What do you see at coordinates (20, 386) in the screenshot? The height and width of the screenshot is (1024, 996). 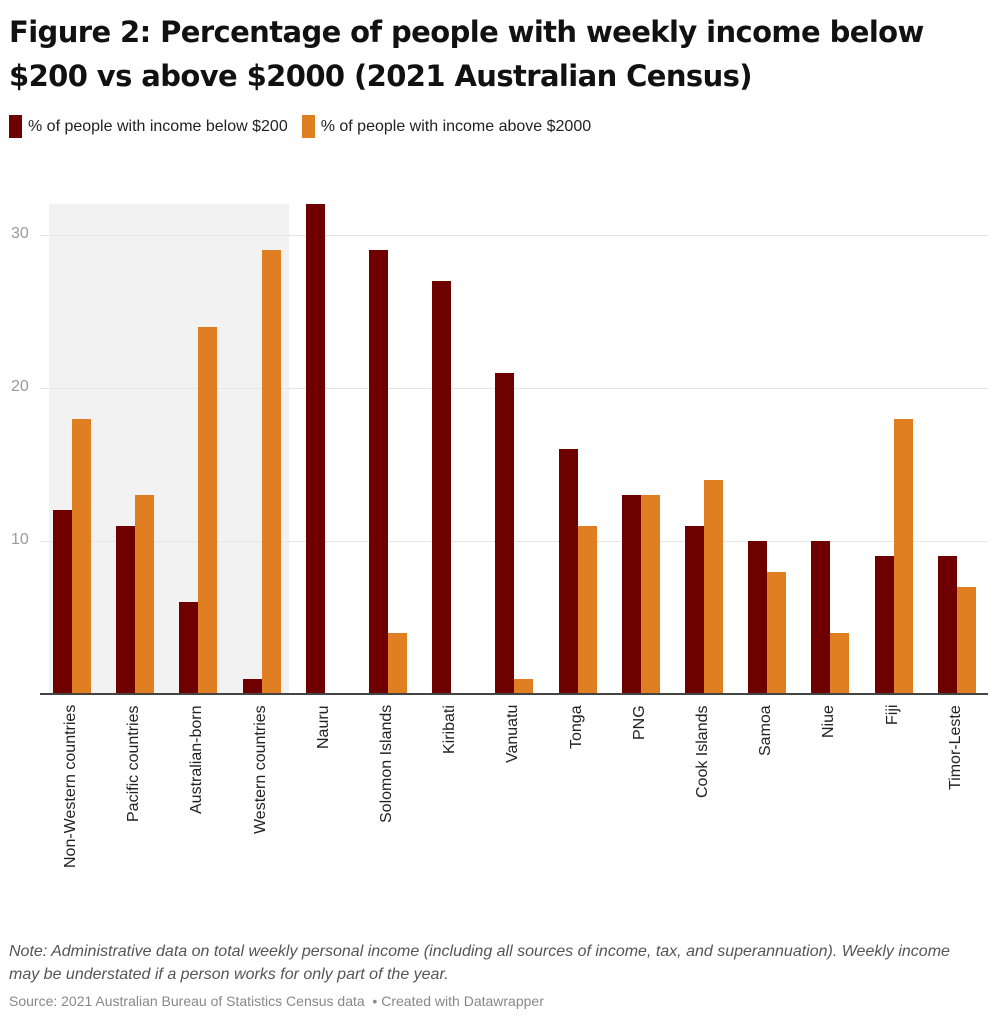 I see `y-tick-label: 20` at bounding box center [20, 386].